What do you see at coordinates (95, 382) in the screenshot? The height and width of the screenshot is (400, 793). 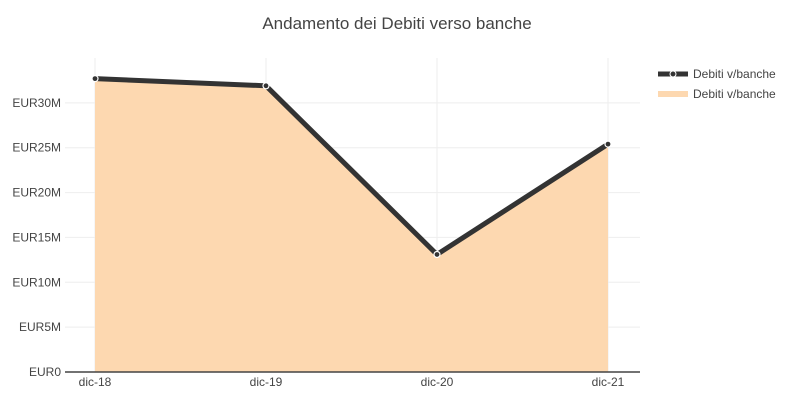 I see `x-tick-label: dic-18` at bounding box center [95, 382].